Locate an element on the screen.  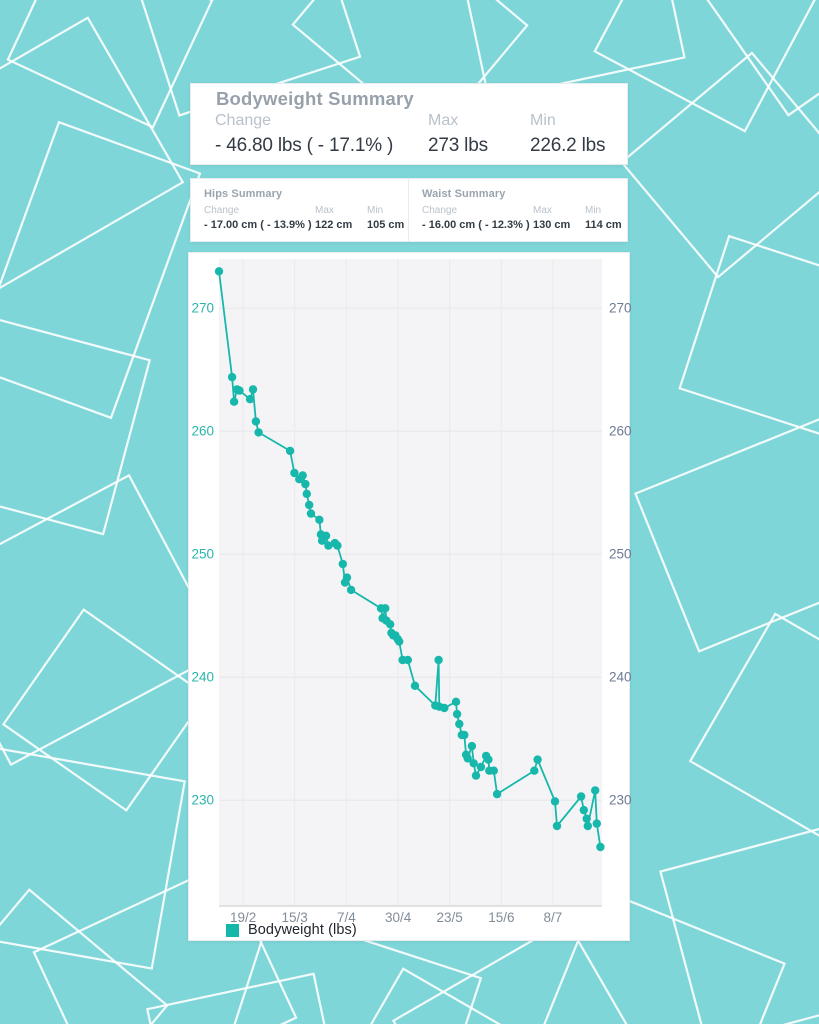
y-axis-label-left: 240 is located at coordinates (202, 677).